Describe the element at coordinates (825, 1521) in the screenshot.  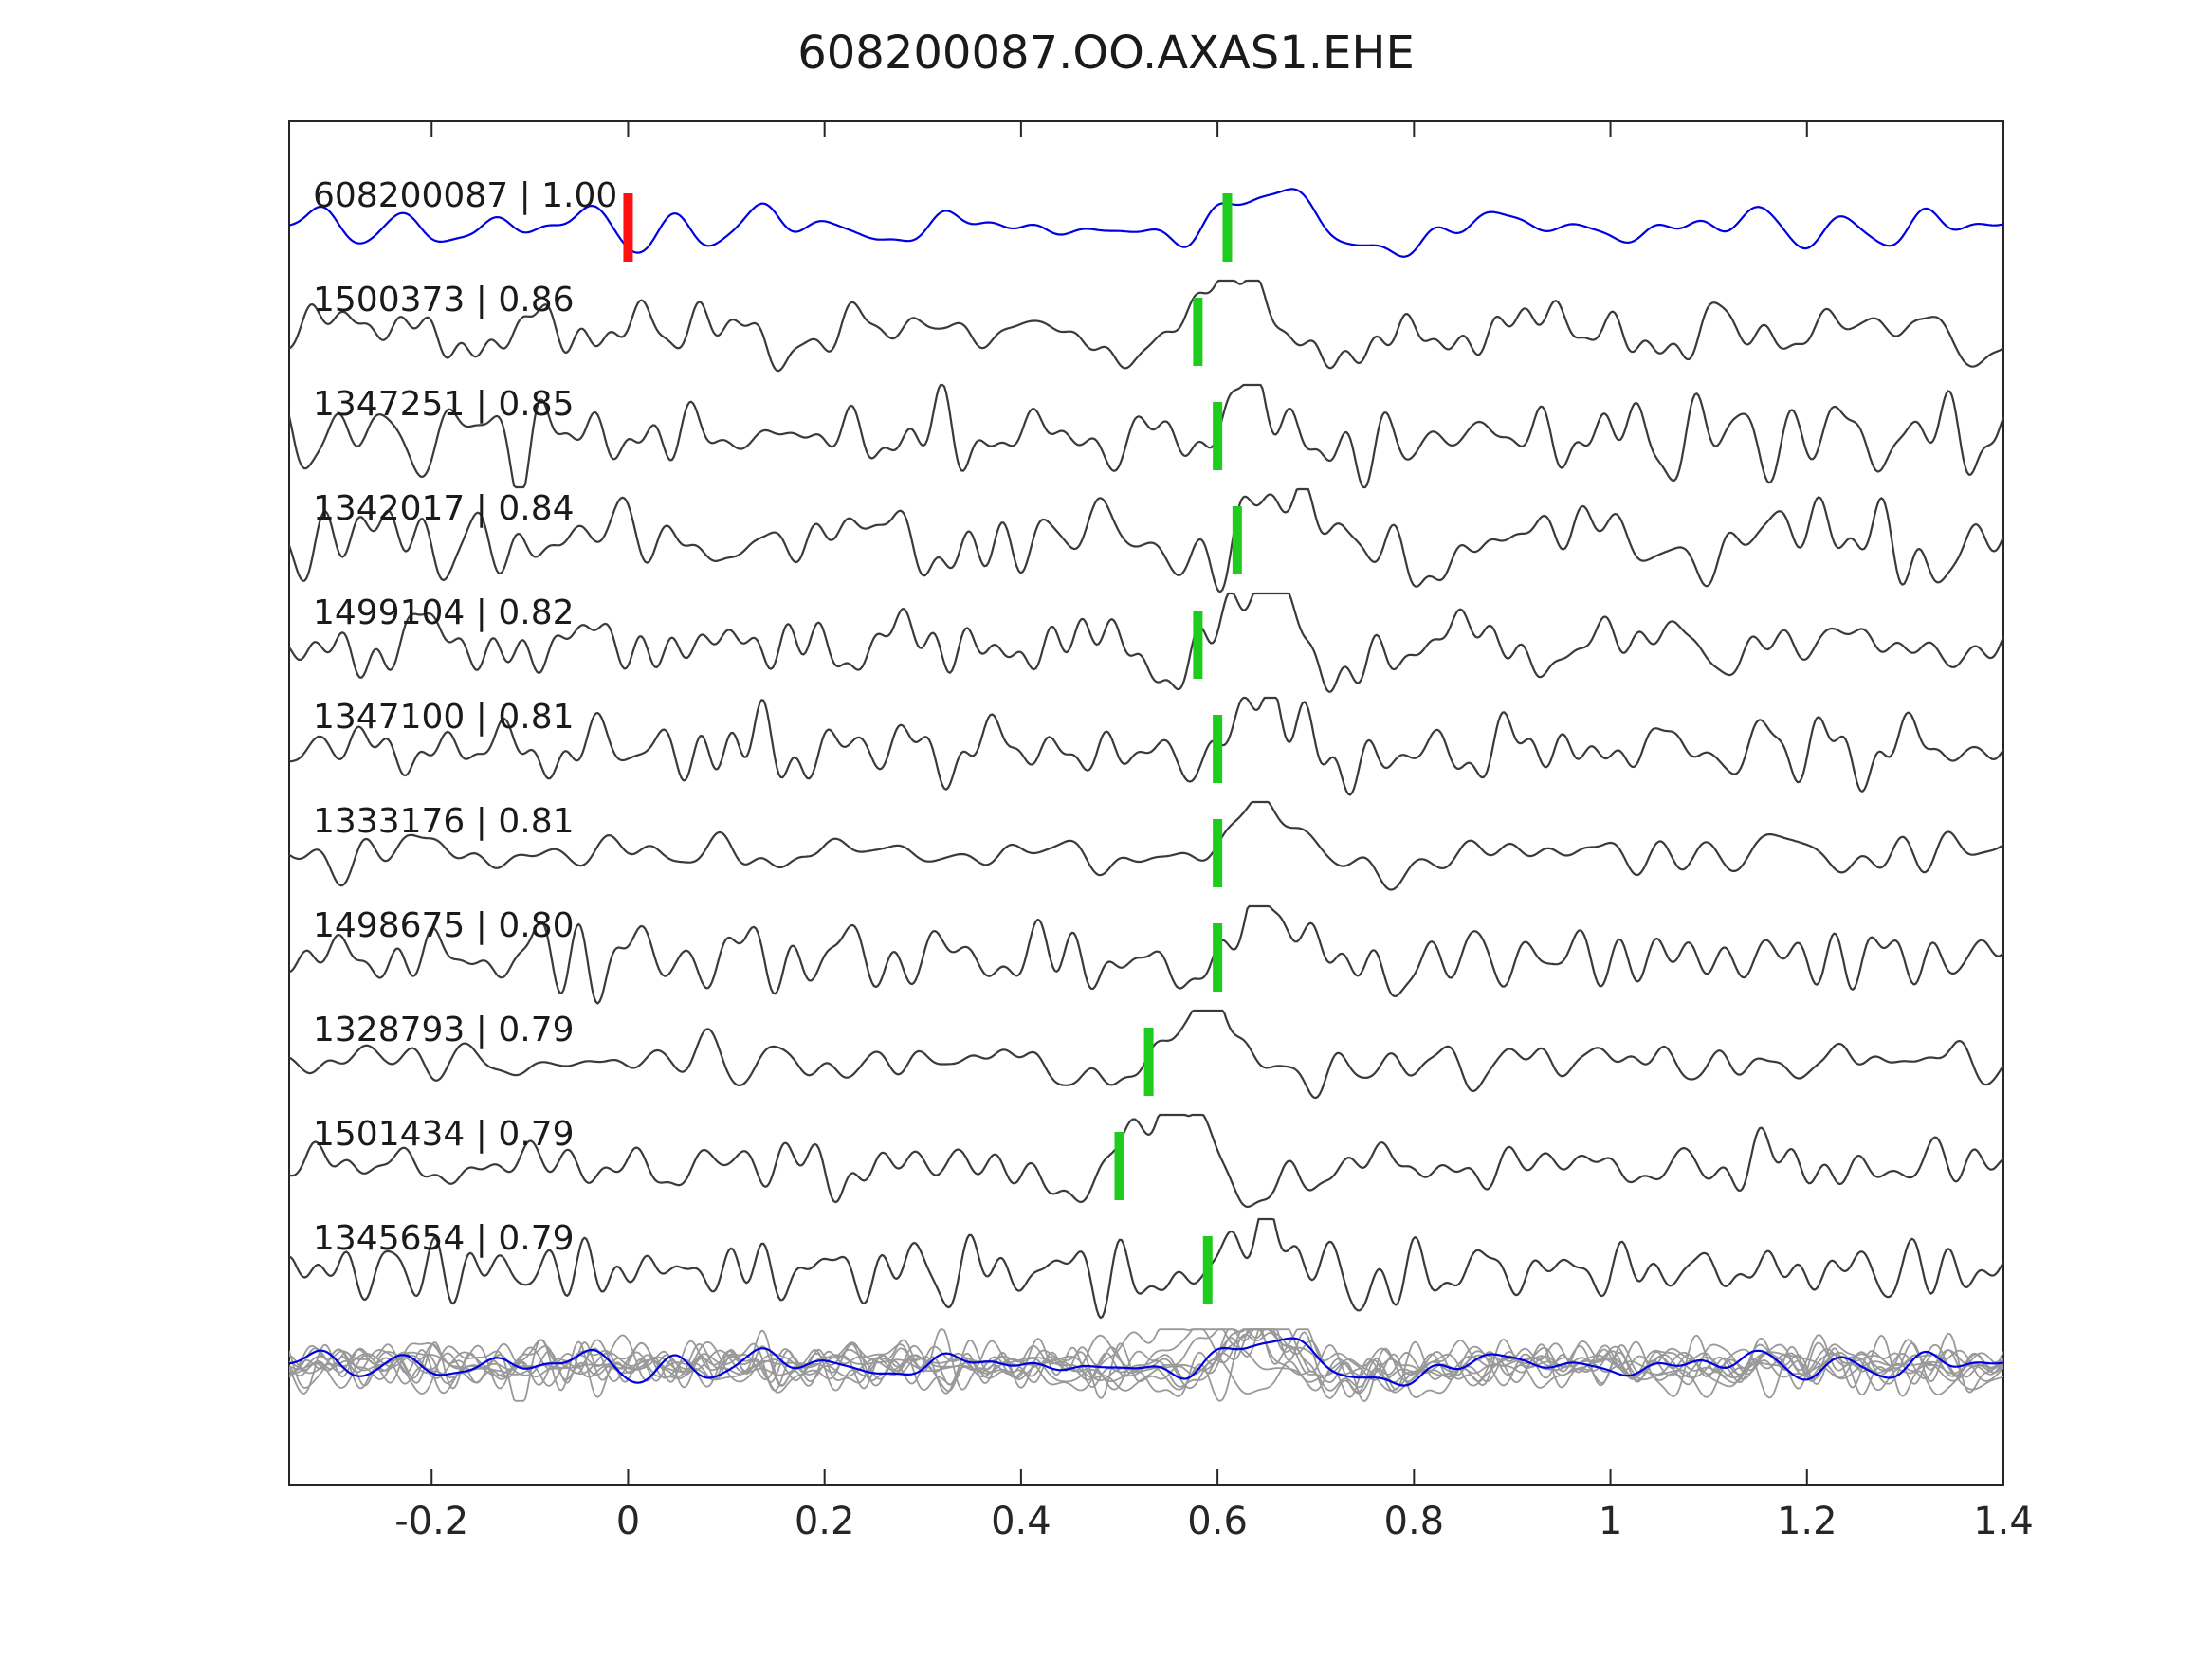
I see `x-tick-label: 0.2` at that location.